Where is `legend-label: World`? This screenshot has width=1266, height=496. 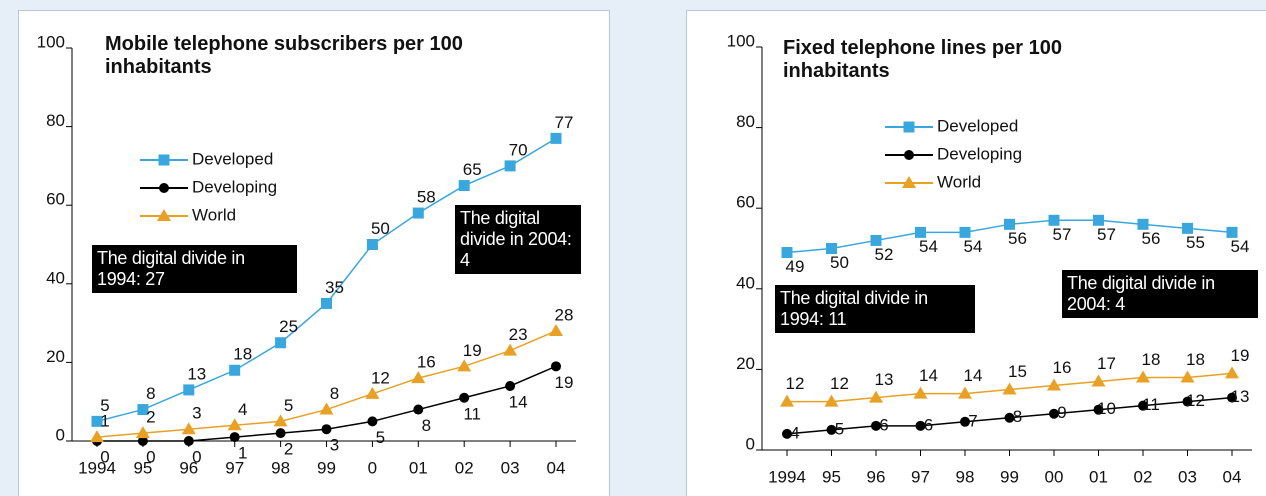 legend-label: World is located at coordinates (959, 181).